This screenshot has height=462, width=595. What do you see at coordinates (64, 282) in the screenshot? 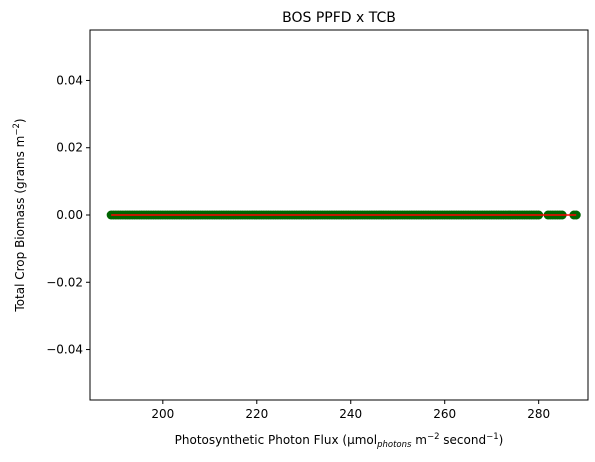
I see `y-tick-label: −0.02` at bounding box center [64, 282].